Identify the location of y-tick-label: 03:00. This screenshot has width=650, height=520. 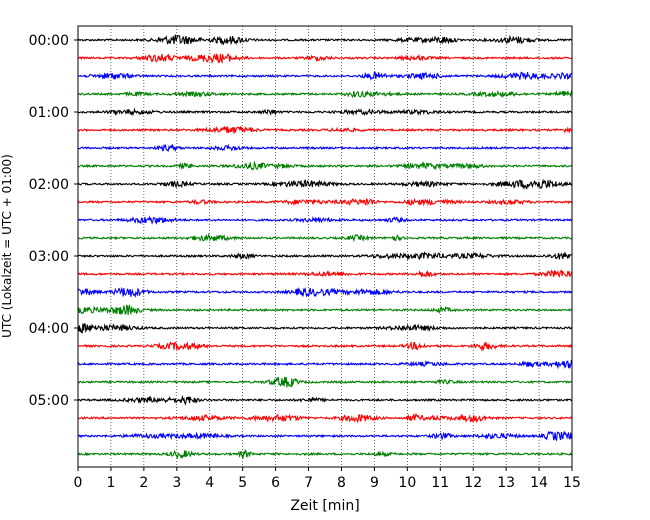
(49, 257).